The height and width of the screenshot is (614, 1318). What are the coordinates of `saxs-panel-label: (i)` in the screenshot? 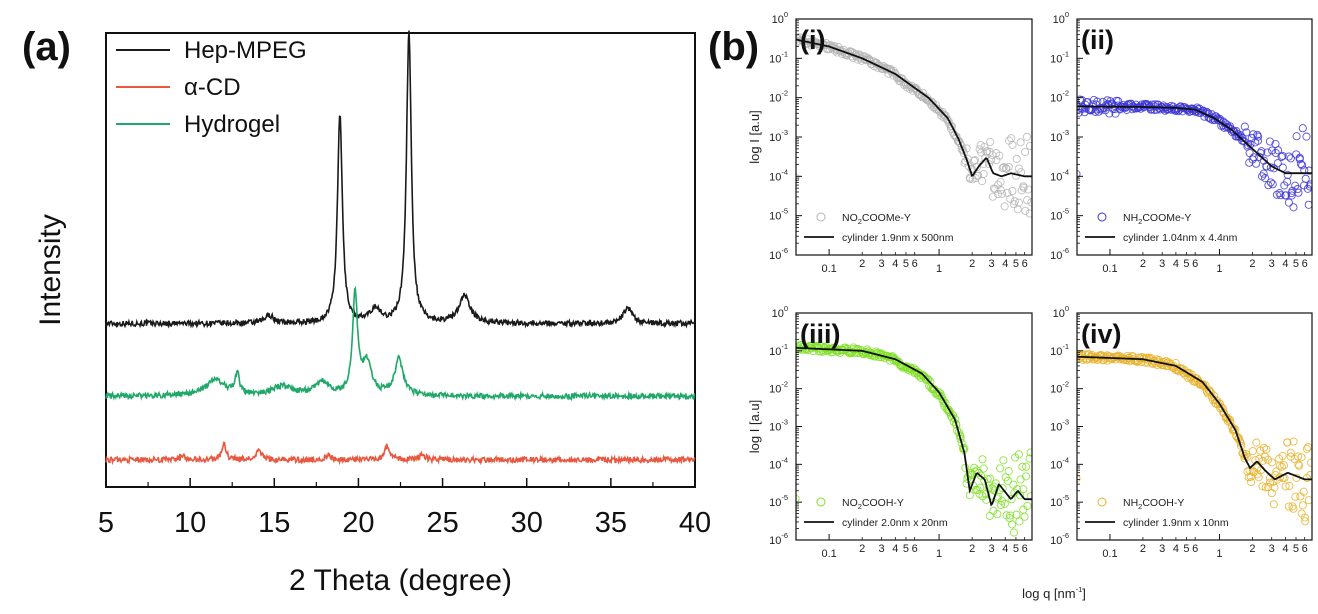 It's located at (812, 40).